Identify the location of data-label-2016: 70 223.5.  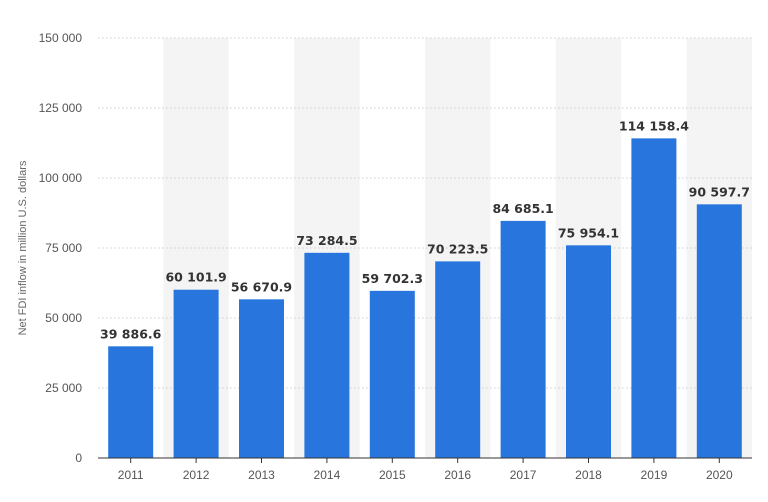
(457, 248).